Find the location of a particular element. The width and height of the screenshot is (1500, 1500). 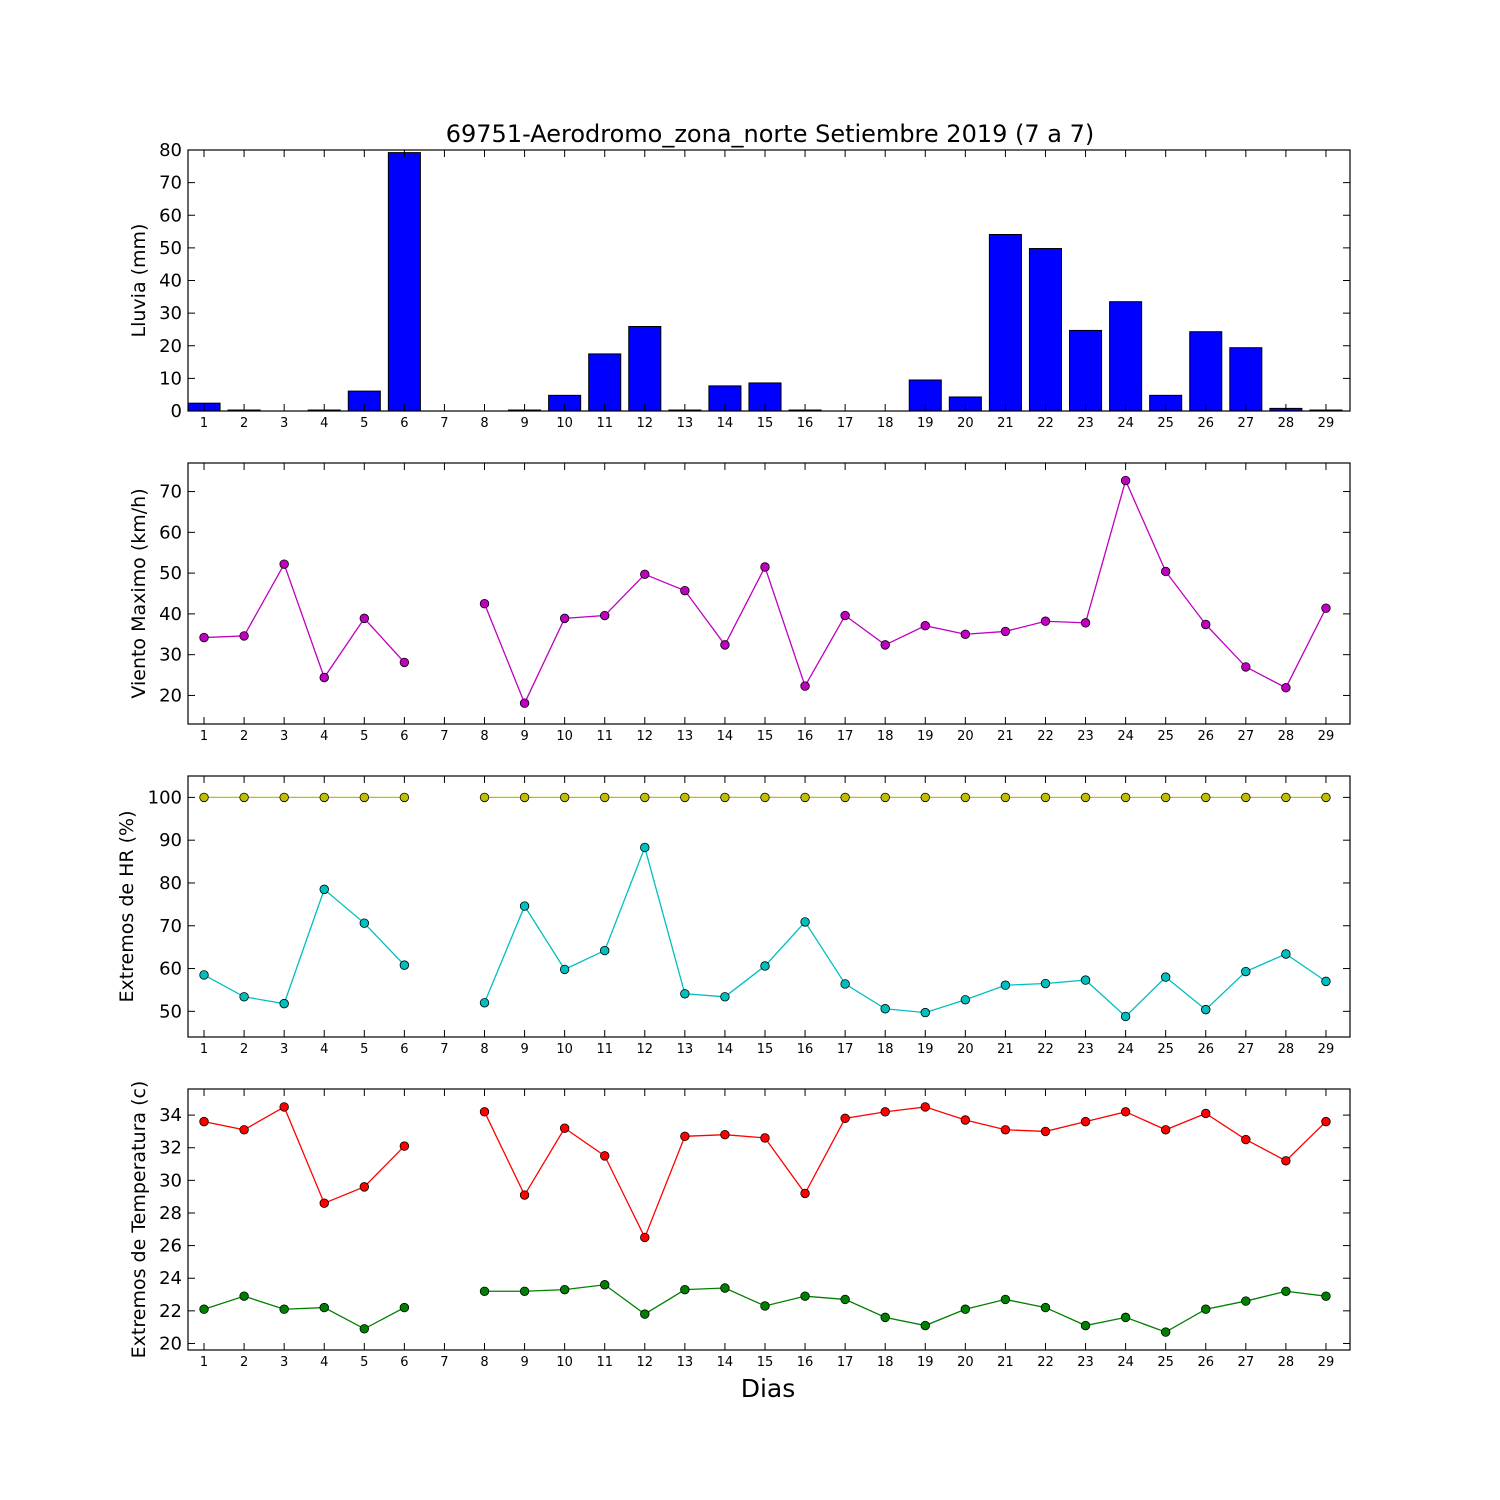

x-tick-label: 29 is located at coordinates (1326, 423).